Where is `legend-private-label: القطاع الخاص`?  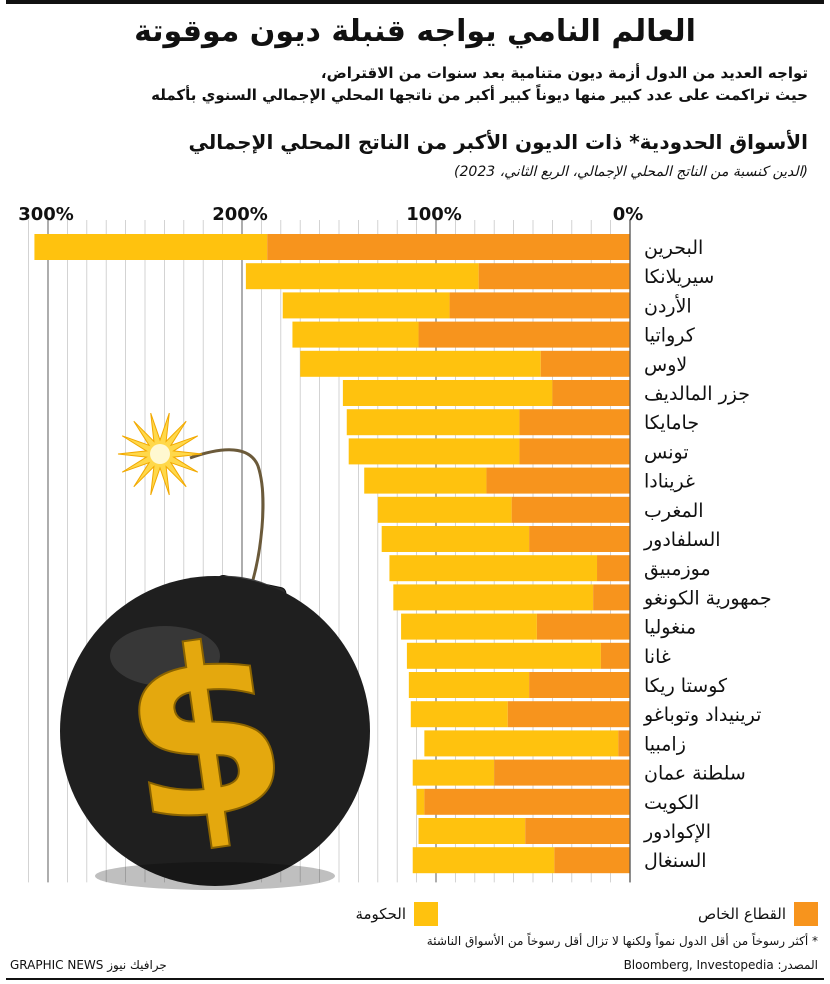
legend-private-label: القطاع الخاص is located at coordinates (741, 914).